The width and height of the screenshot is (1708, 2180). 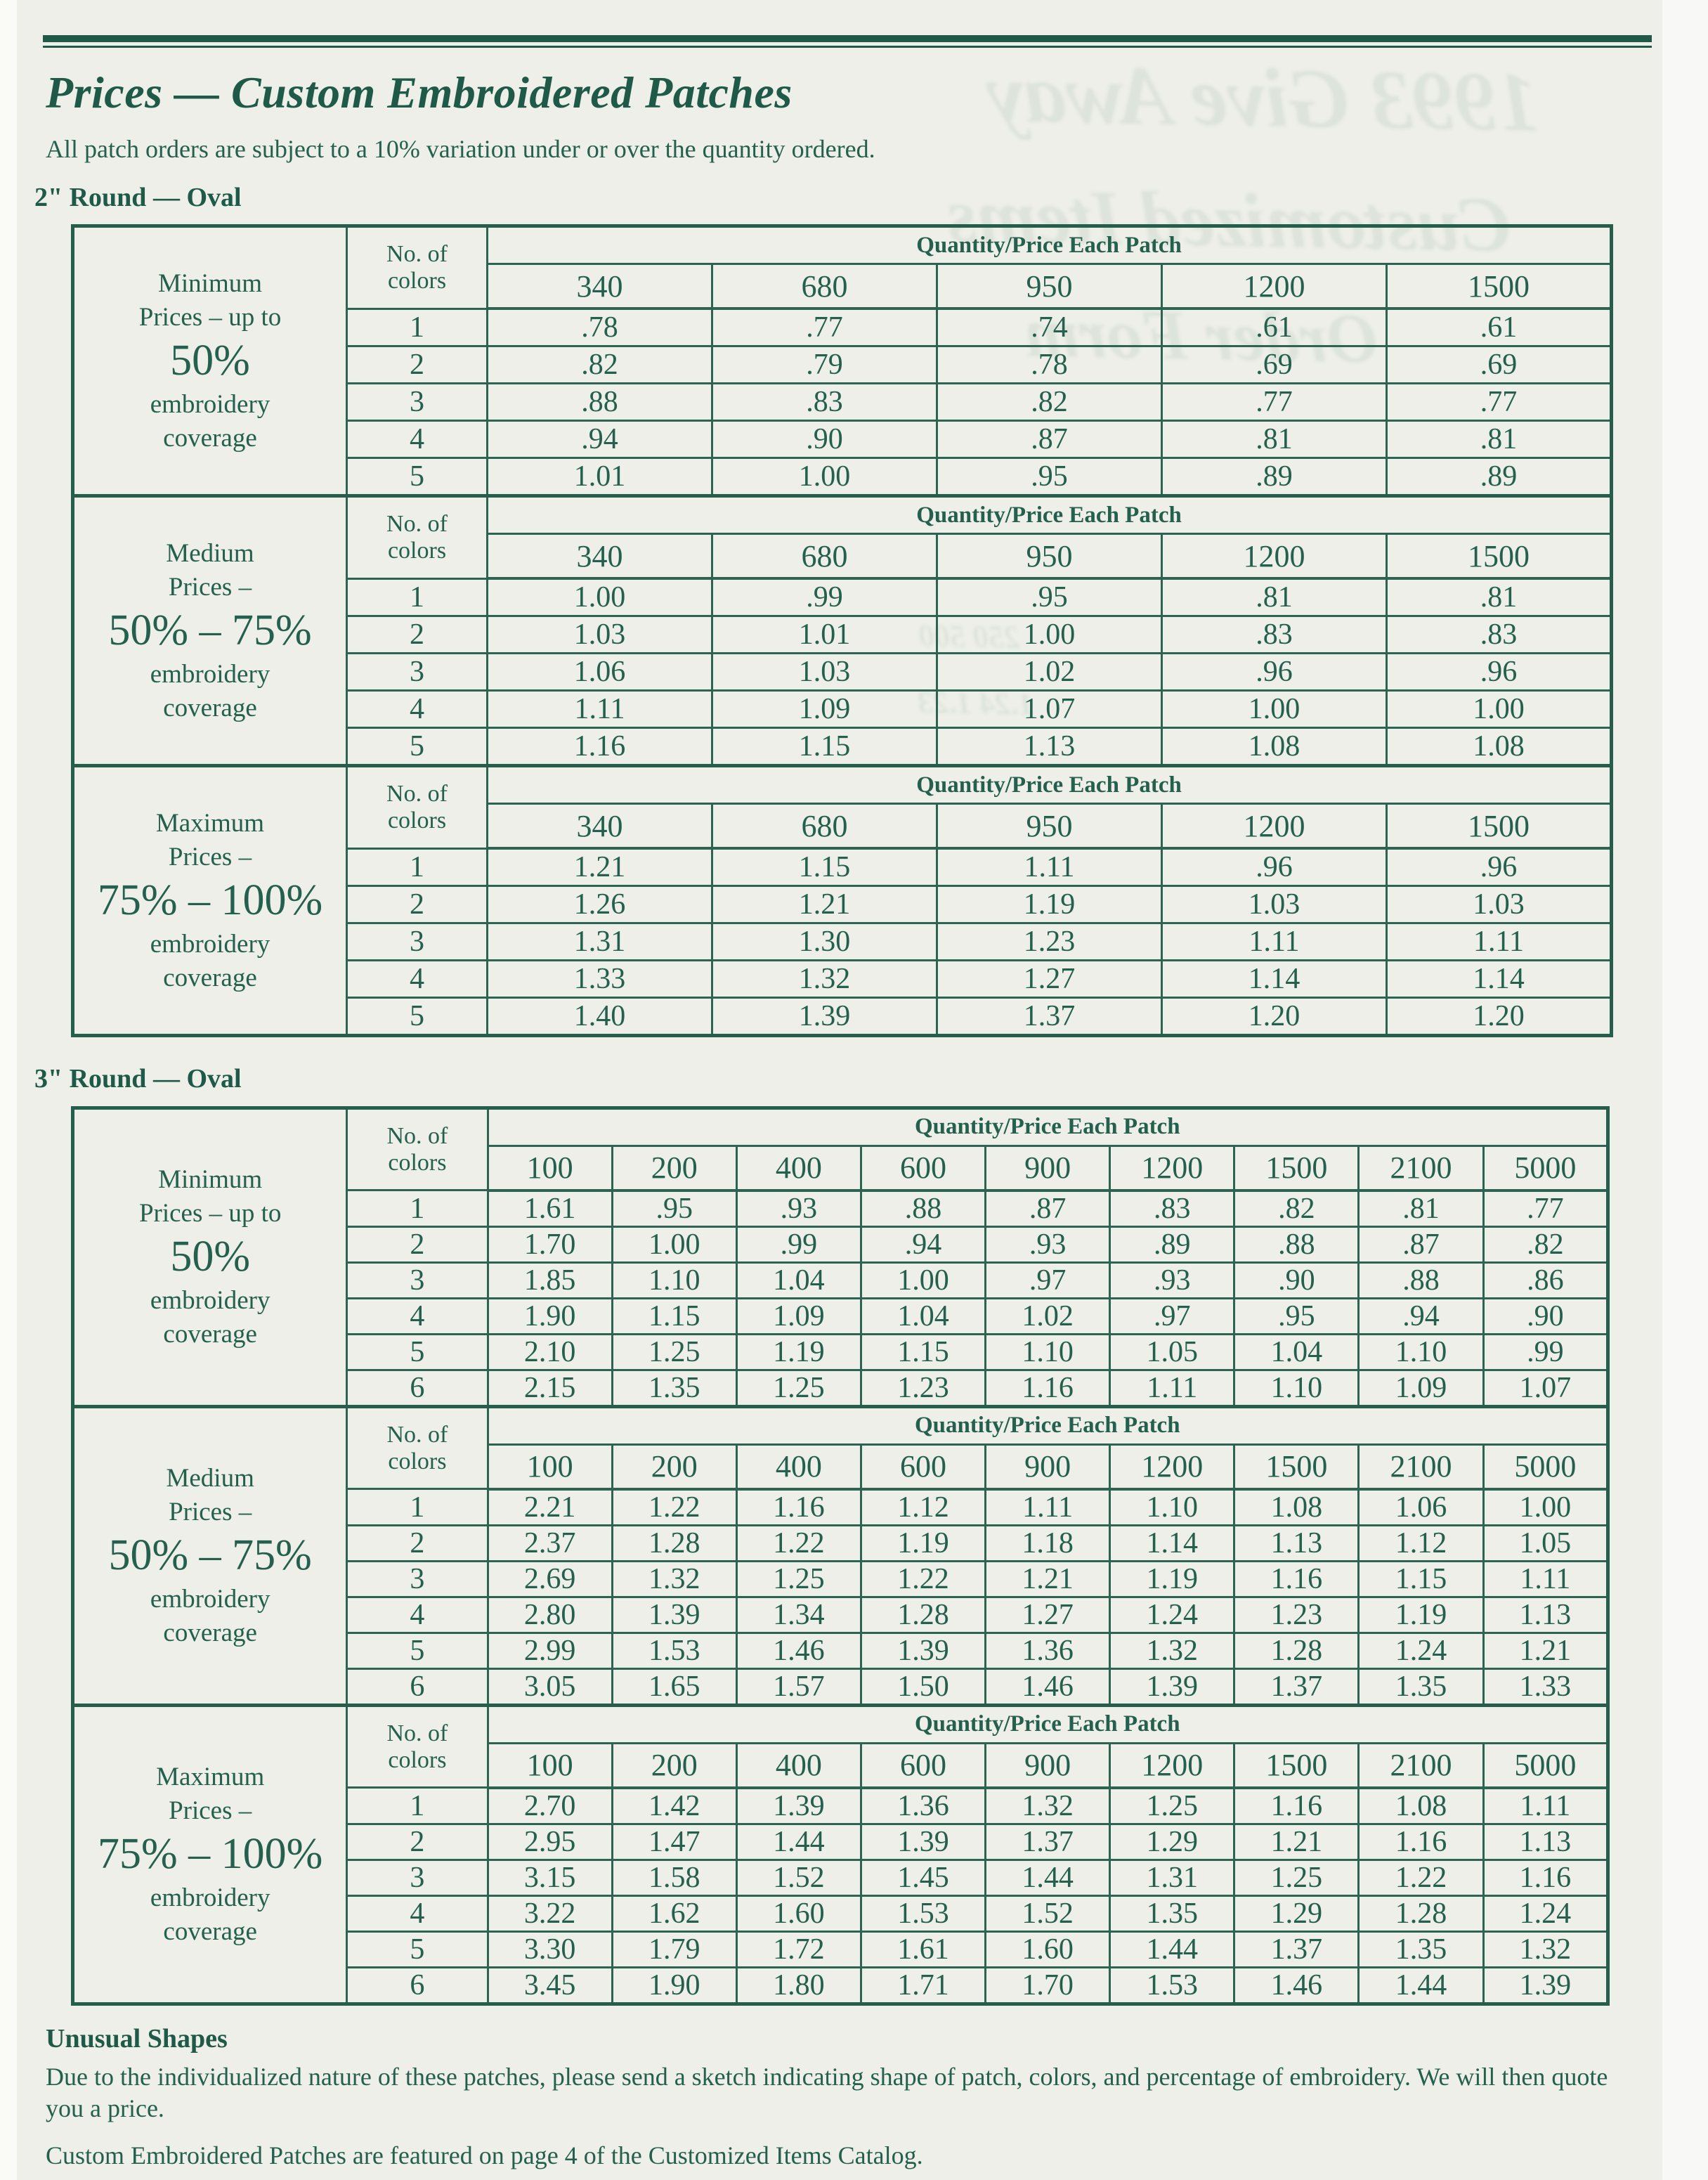 What do you see at coordinates (549, 1805) in the screenshot?
I see `price-cell: 2.70` at bounding box center [549, 1805].